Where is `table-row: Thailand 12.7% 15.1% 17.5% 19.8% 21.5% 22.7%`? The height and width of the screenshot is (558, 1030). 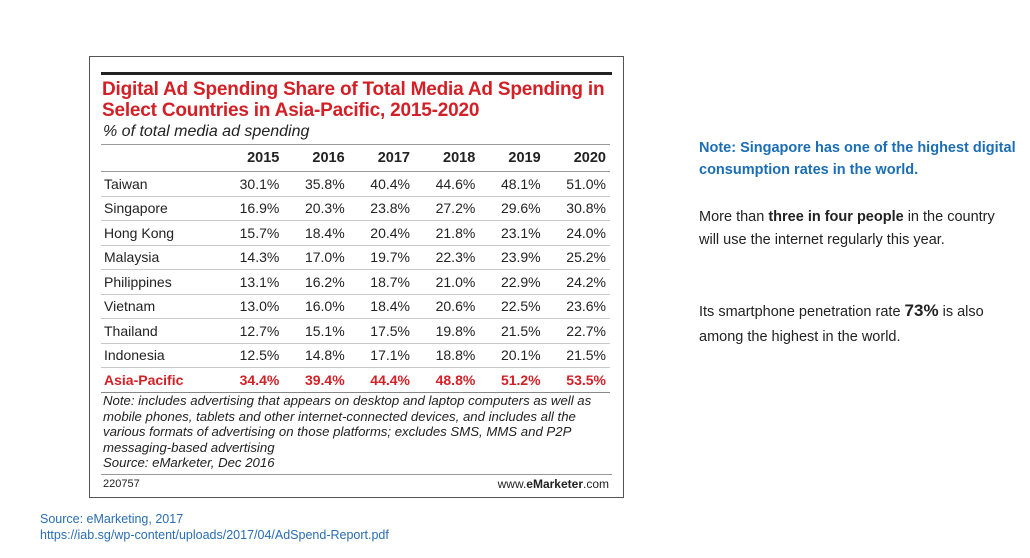
table-row: Thailand 12.7% 15.1% 17.5% 19.8% 21.5% 22.7% is located at coordinates (355, 331).